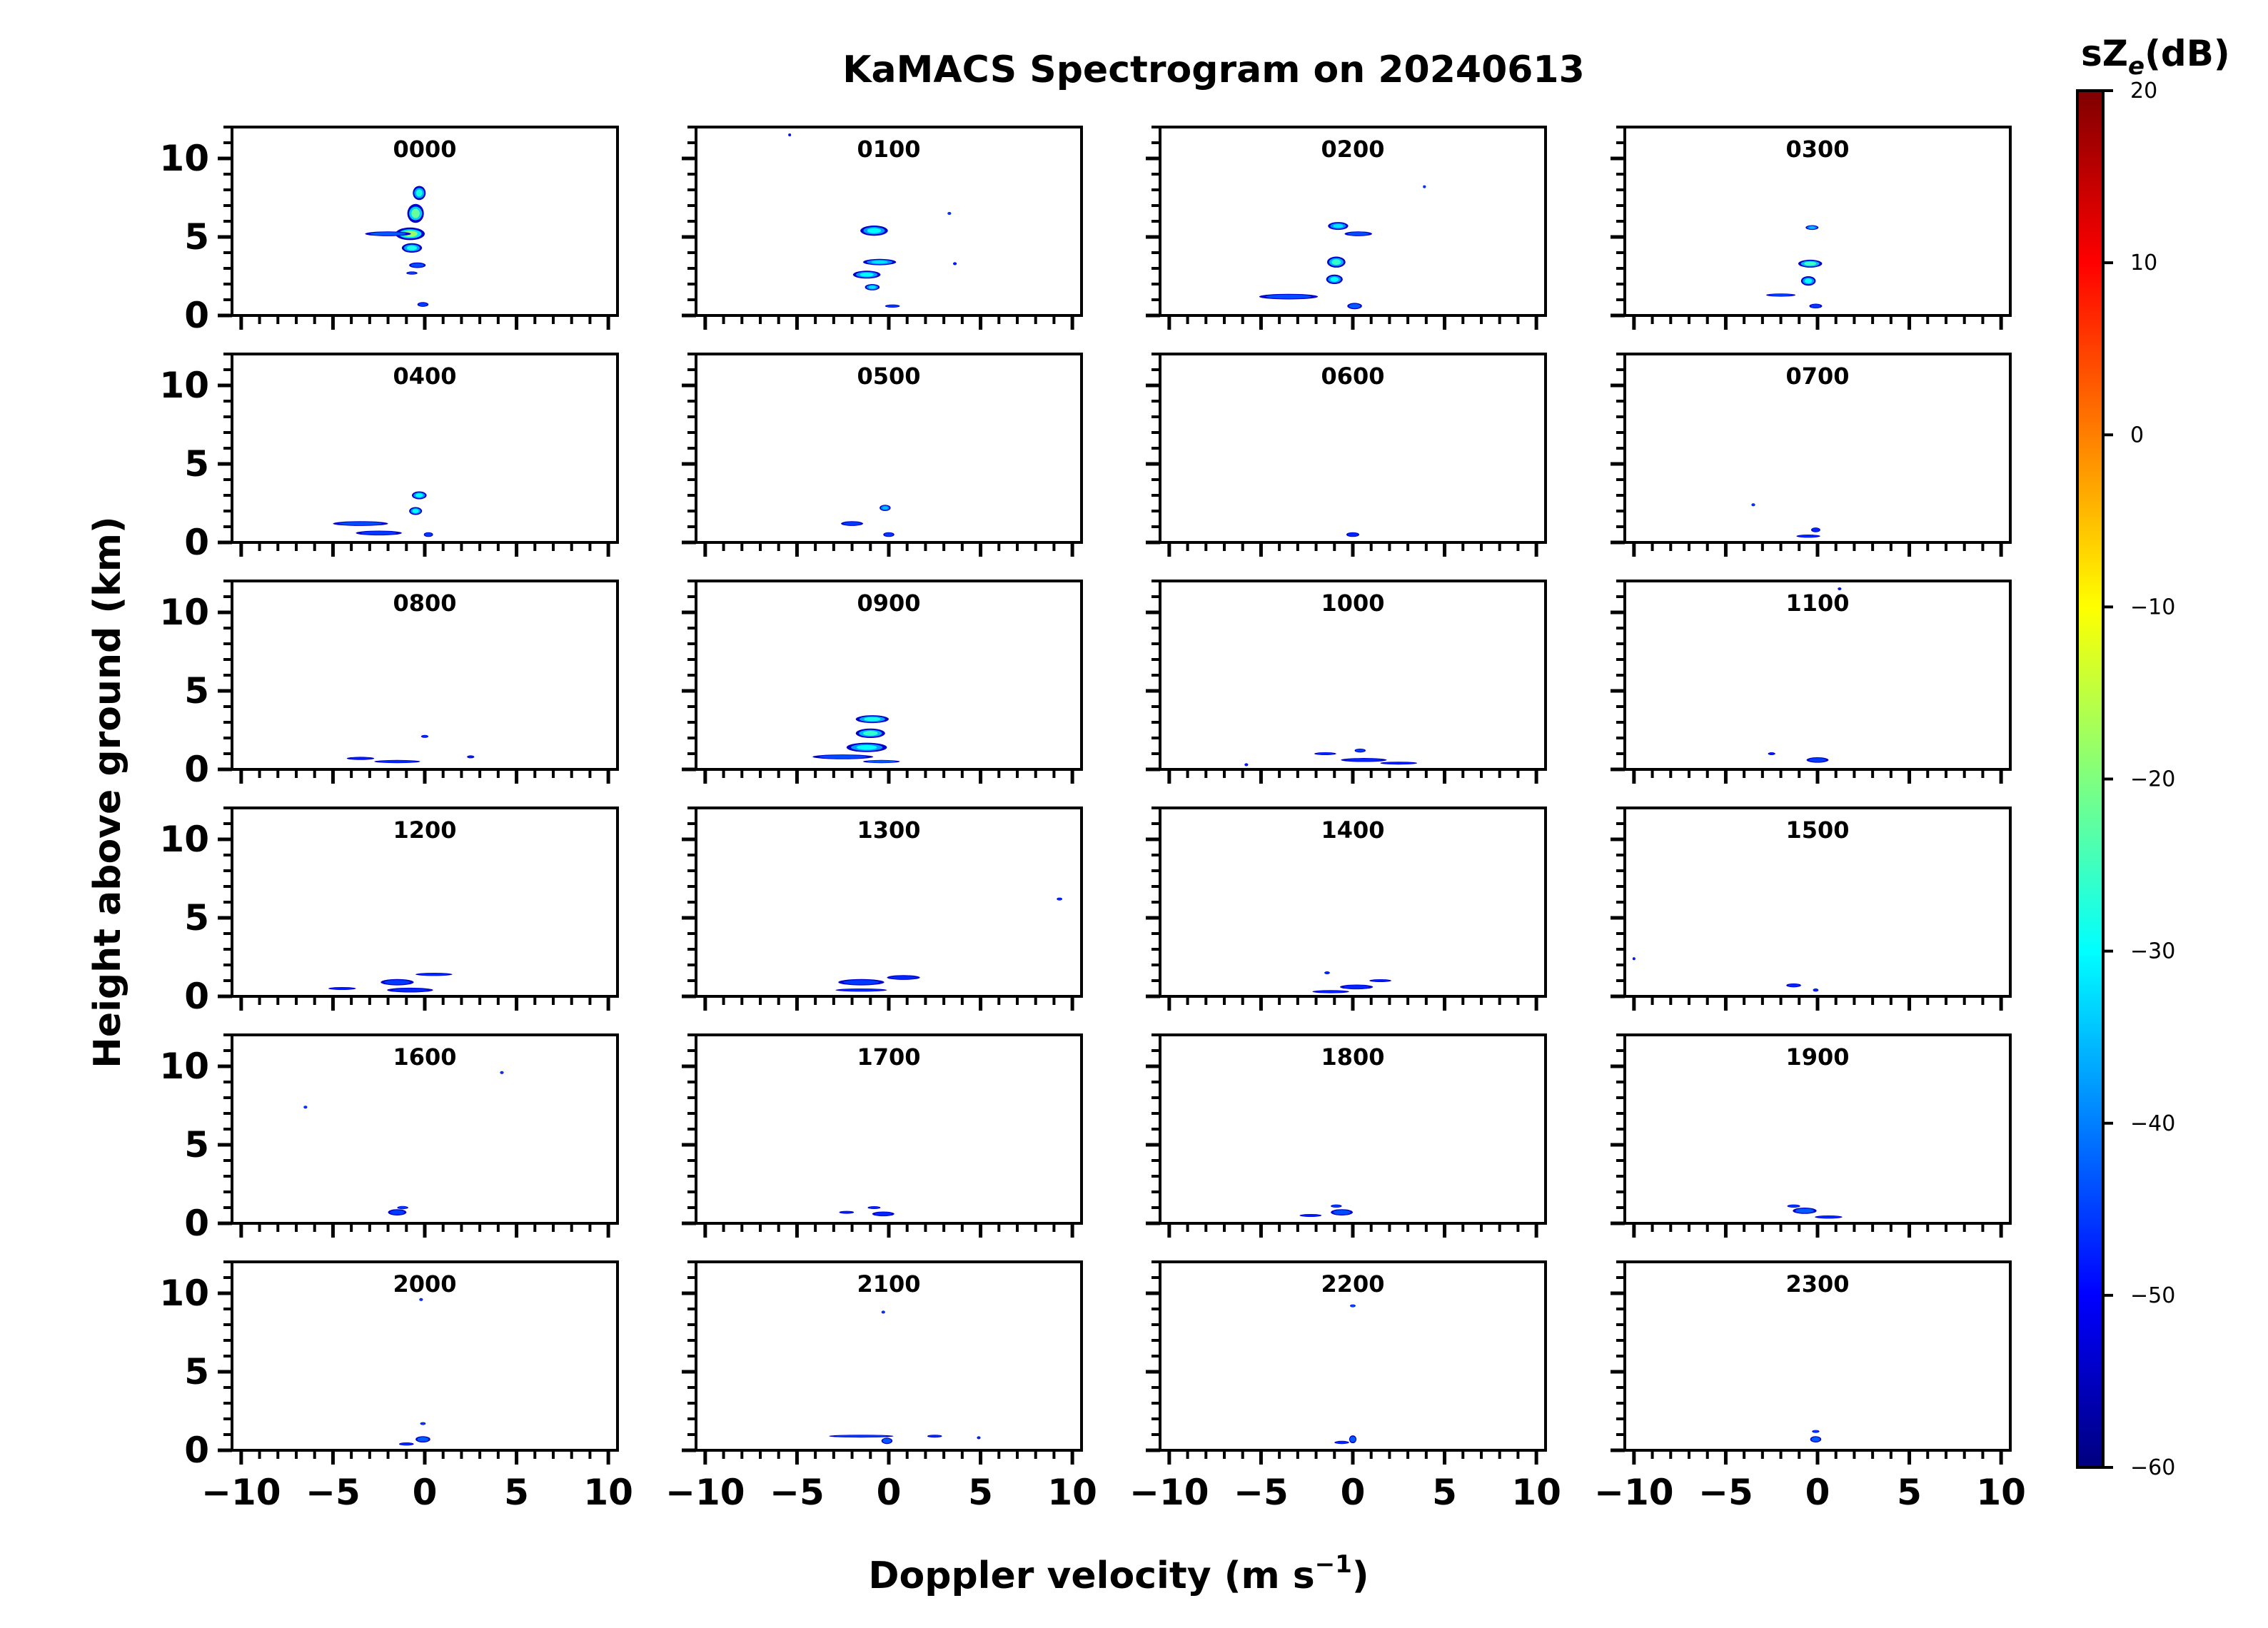  Describe the element at coordinates (1360, 1575) in the screenshot. I see `x-axis-label-close: )` at that location.